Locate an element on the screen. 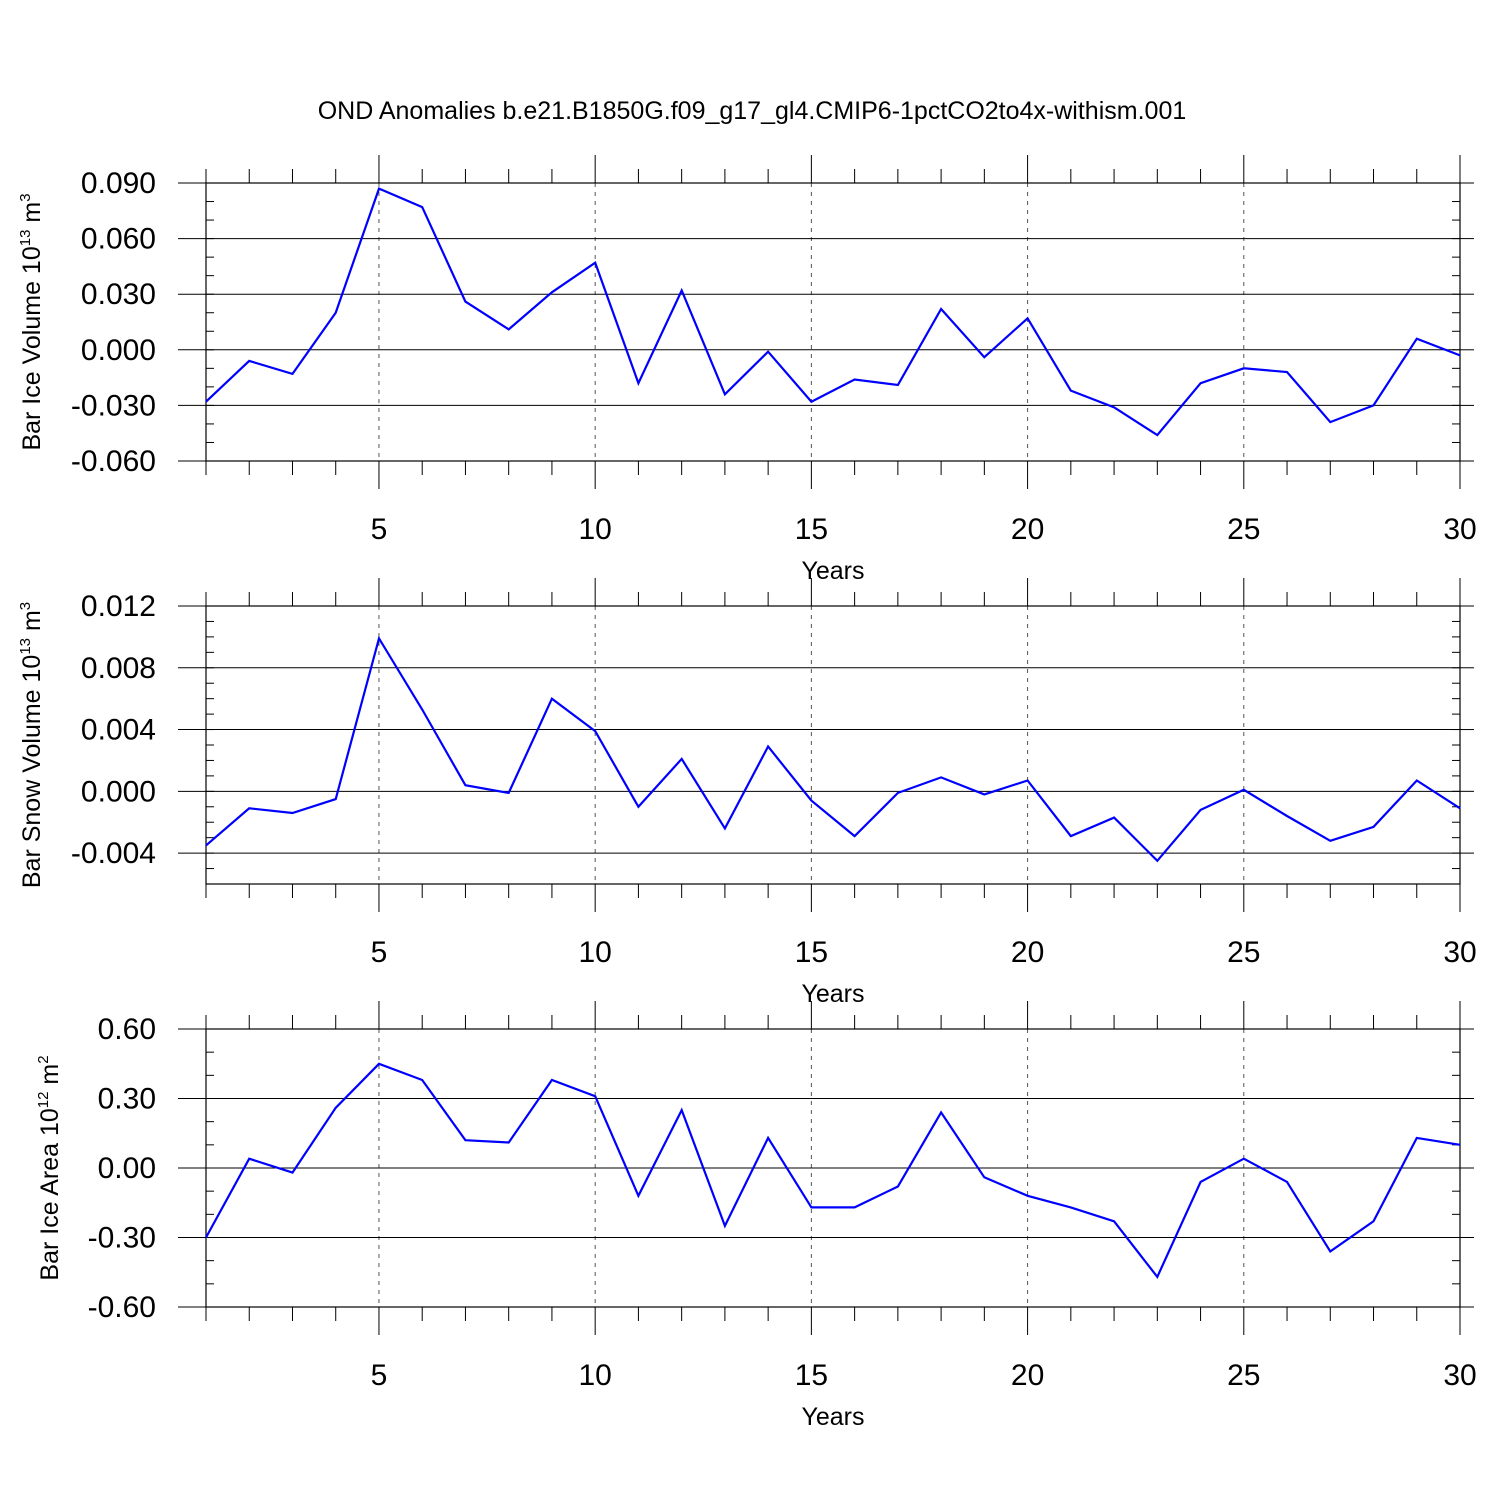 This screenshot has height=1500, width=1500. y-tick-label: 0.008 is located at coordinates (118, 668).